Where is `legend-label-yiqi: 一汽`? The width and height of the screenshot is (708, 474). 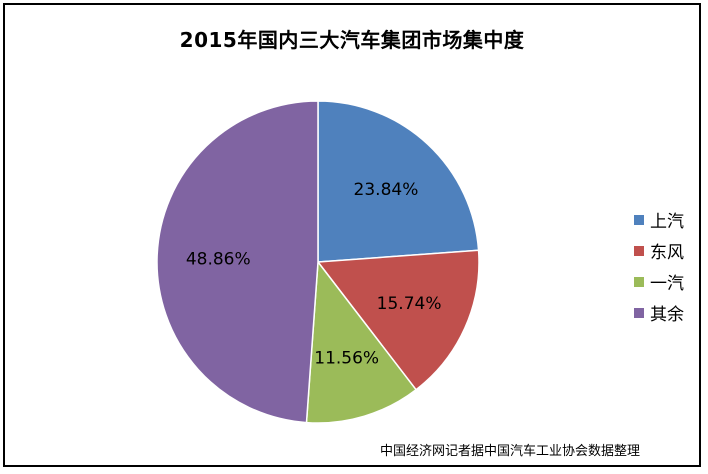 legend-label-yiqi: 一汽 is located at coordinates (667, 284).